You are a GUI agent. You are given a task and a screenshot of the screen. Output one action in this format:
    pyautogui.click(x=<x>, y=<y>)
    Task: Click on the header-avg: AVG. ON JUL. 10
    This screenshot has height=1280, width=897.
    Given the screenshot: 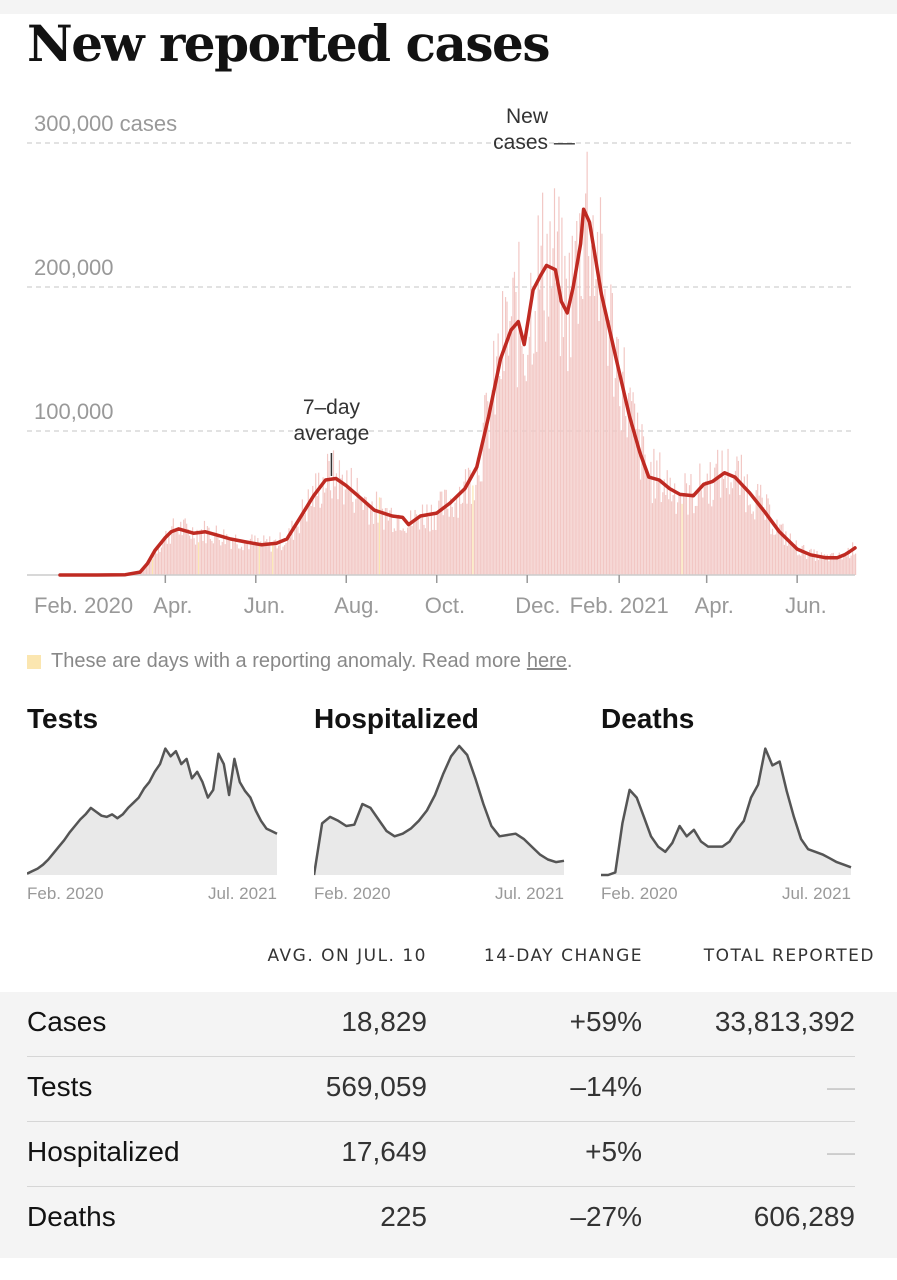 What is the action you would take?
    pyautogui.click(x=347, y=956)
    